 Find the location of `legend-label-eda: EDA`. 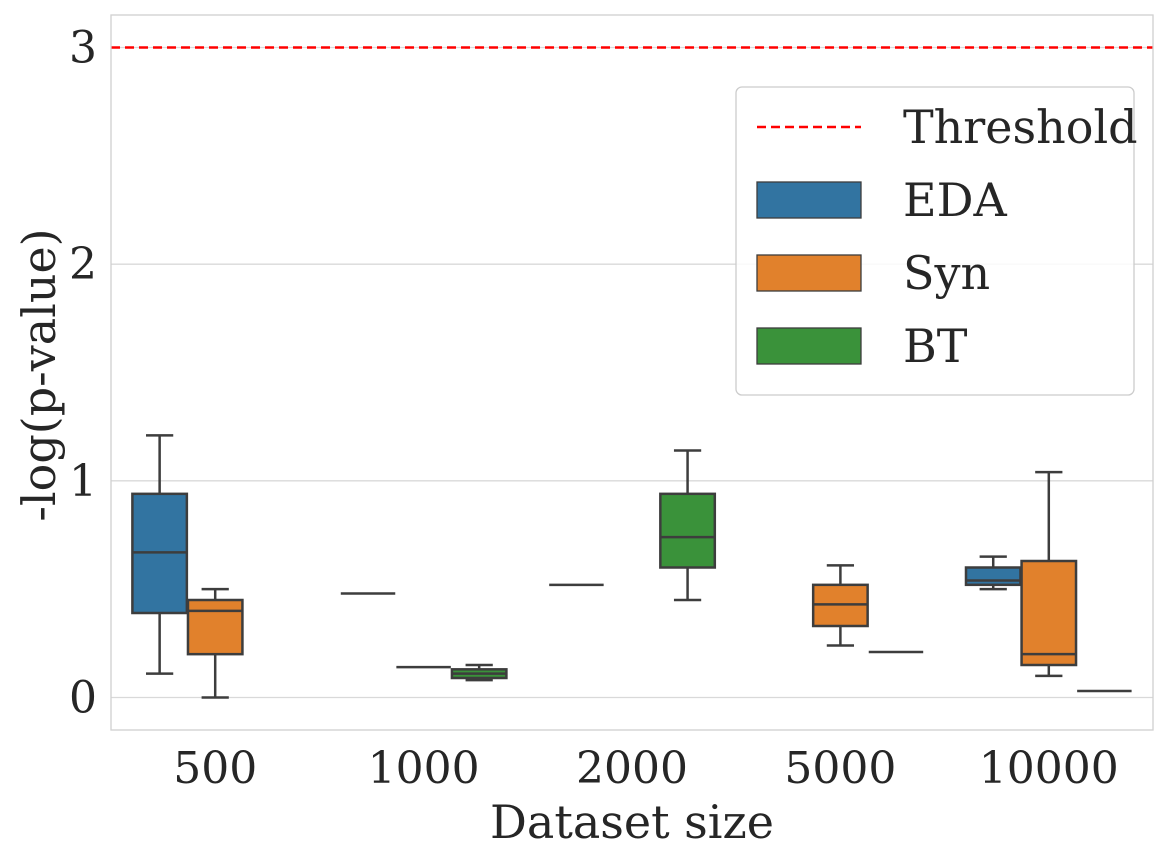

legend-label-eda: EDA is located at coordinates (955, 200).